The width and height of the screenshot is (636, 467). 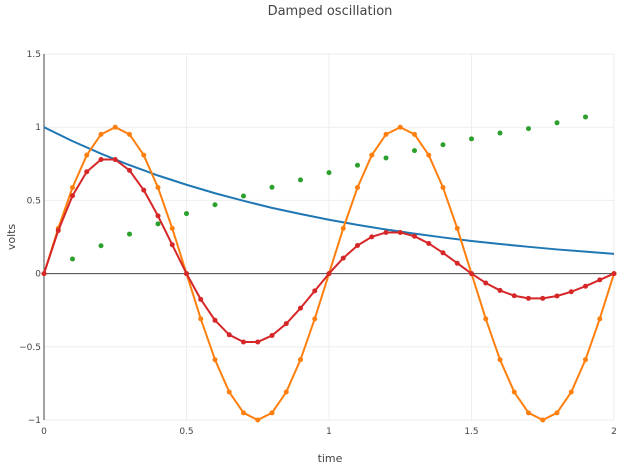 What do you see at coordinates (11, 237) in the screenshot?
I see `y-axis-label: volts` at bounding box center [11, 237].